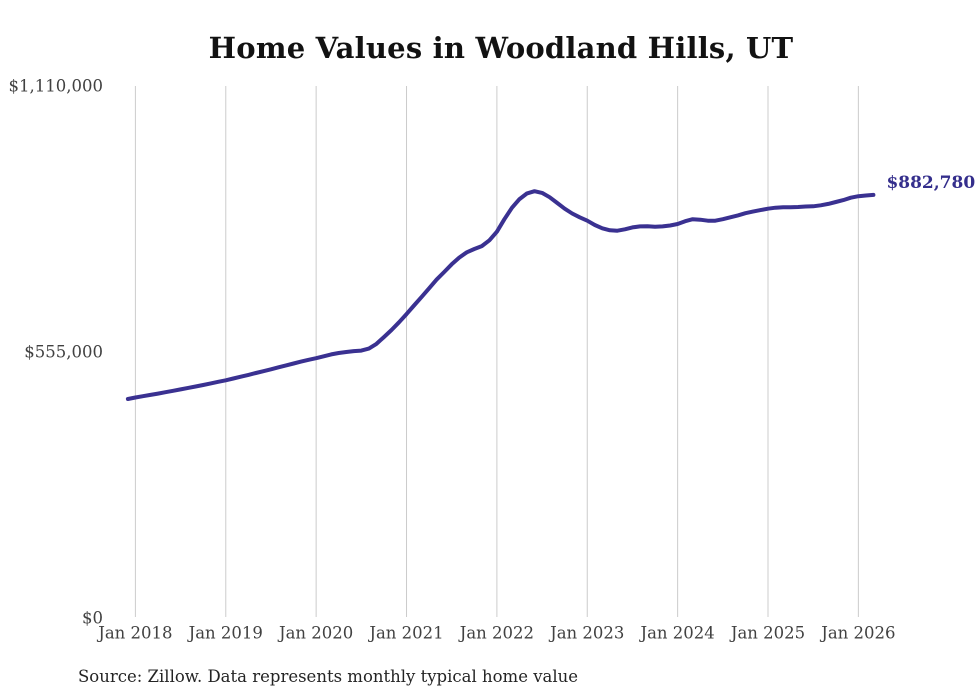  Describe the element at coordinates (857, 633) in the screenshot. I see `x-tick-label: Jan 2026` at that location.